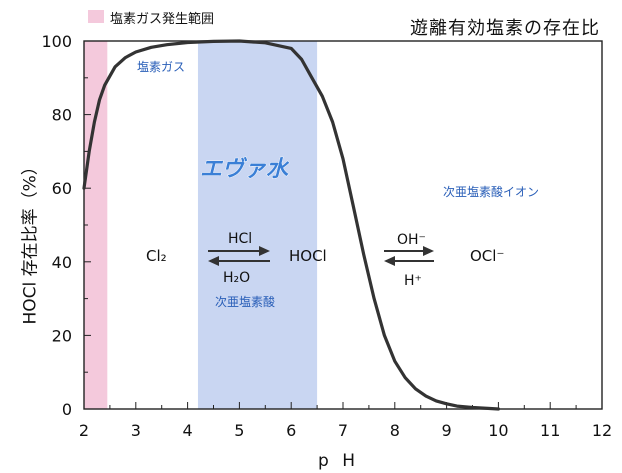  I want to click on arrow1-back-head, so click(213, 261).